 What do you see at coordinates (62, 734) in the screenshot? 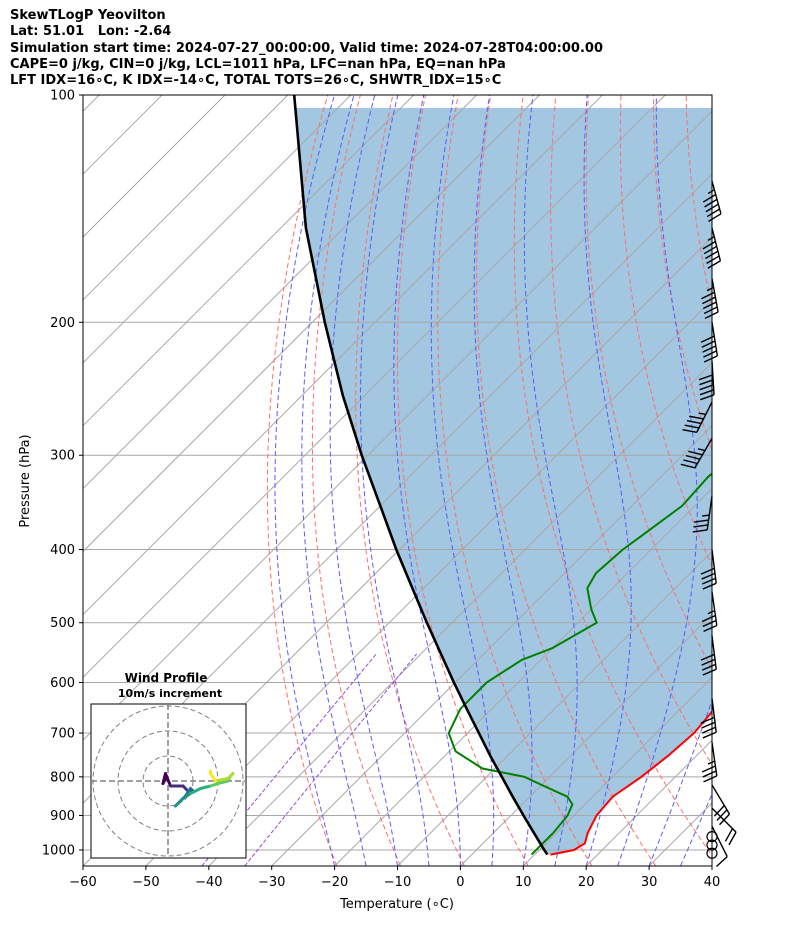
I see `y-tick-label: 700` at bounding box center [62, 734].